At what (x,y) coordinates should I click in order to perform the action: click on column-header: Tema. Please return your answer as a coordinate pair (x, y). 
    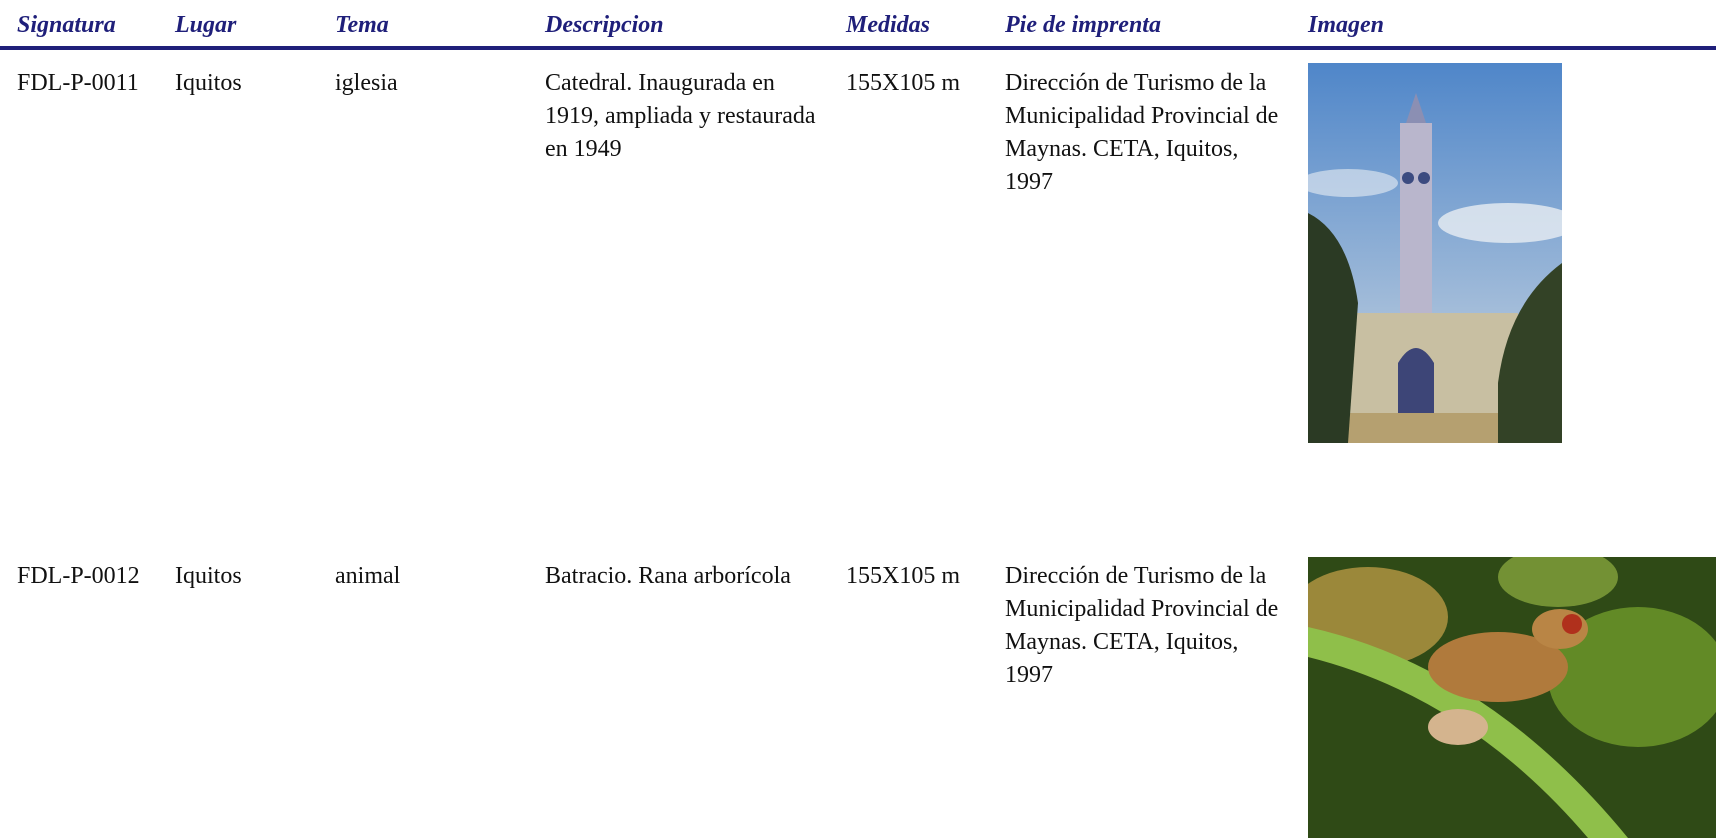
    Looking at the image, I should click on (362, 25).